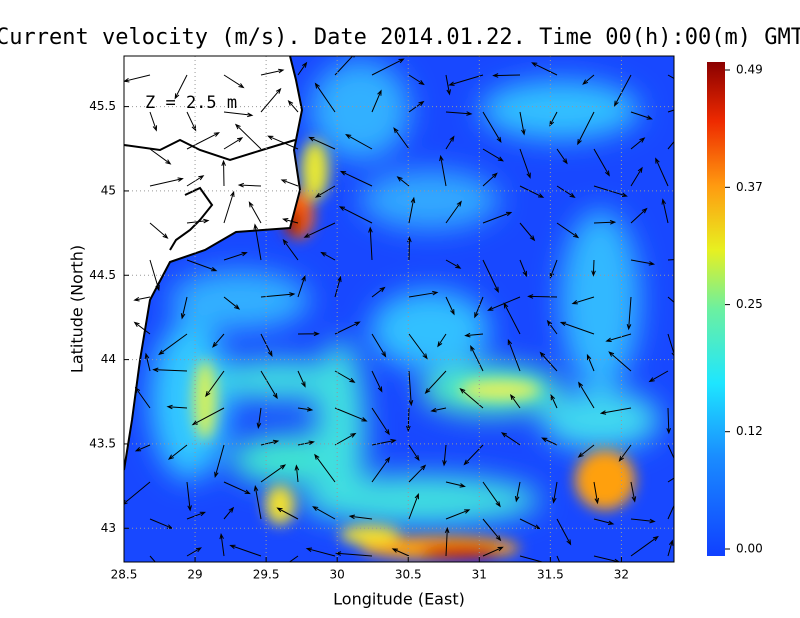  Describe the element at coordinates (108, 359) in the screenshot. I see `y-tick-label: 44` at that location.